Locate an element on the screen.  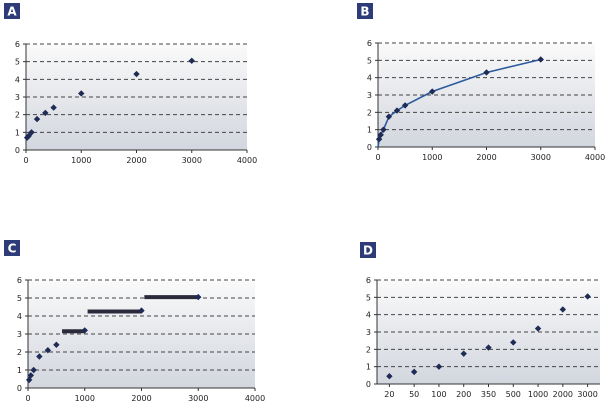
panel-label-text: A is located at coordinates (12, 12).